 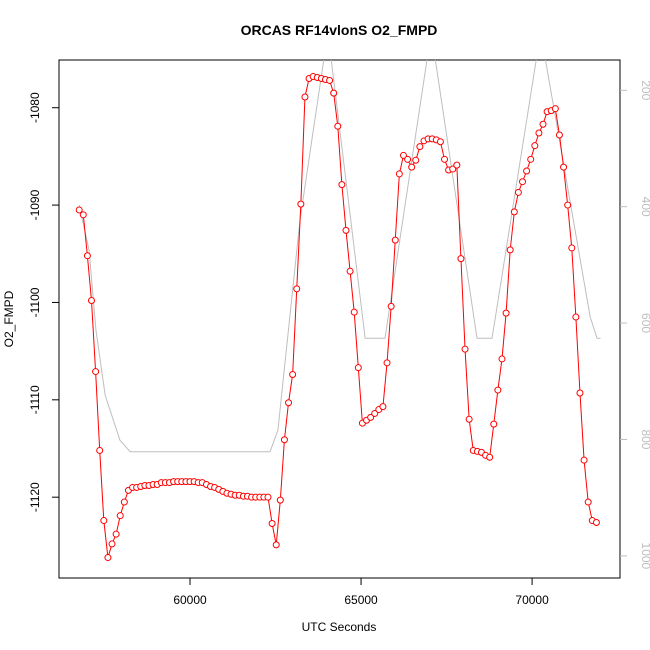 What do you see at coordinates (190, 600) in the screenshot?
I see `x-tick-label: 60000` at bounding box center [190, 600].